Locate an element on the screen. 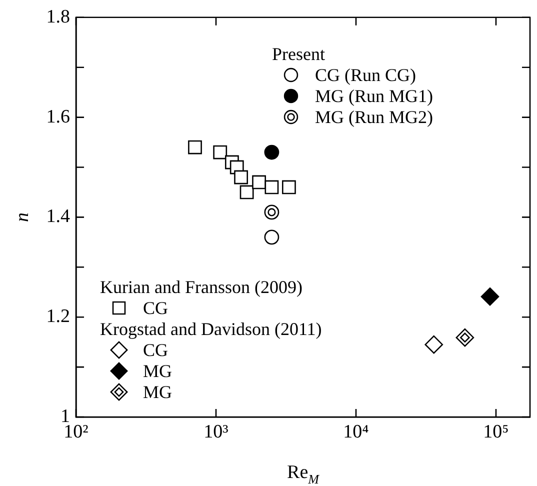 The height and width of the screenshot is (486, 537). y-tick-label: 1.6 is located at coordinates (58, 117).